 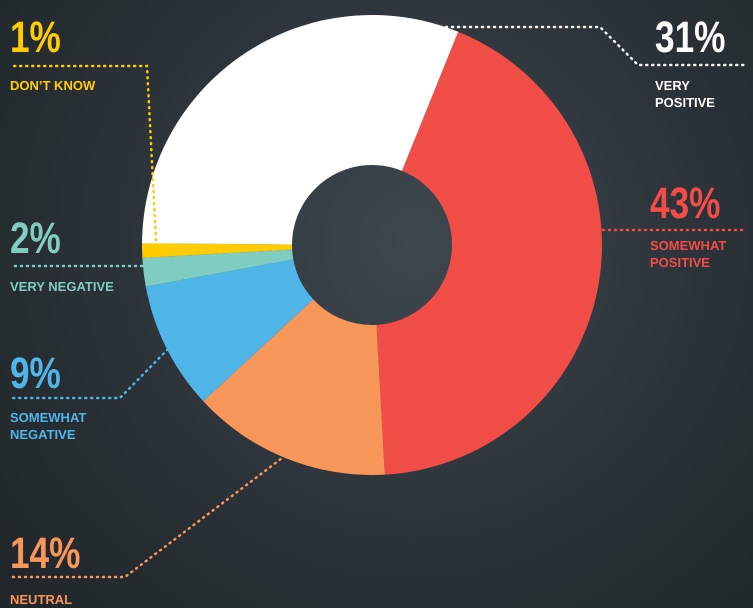 What do you see at coordinates (45, 553) in the screenshot?
I see `data-label: 14%` at bounding box center [45, 553].